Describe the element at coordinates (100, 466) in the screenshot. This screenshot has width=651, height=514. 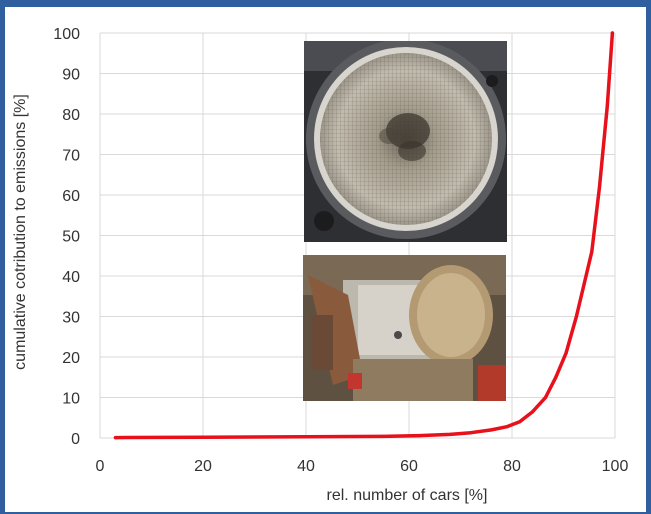
I see `x-tick-label: 0` at that location.